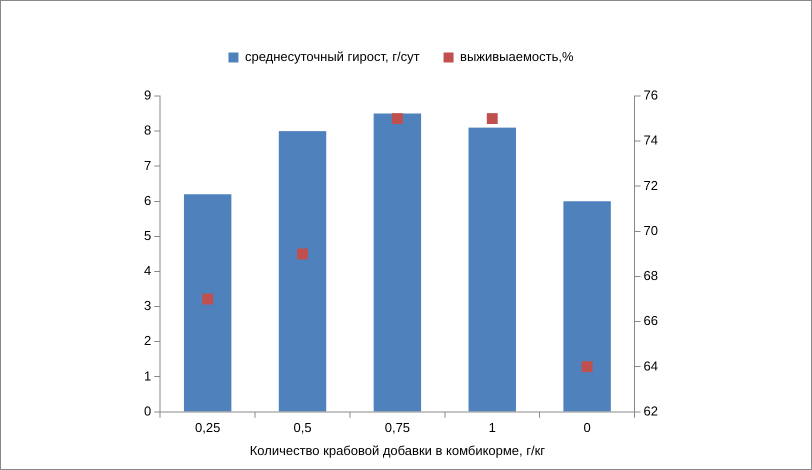 This screenshot has width=812, height=470. Describe the element at coordinates (332, 56) in the screenshot. I see `legend-label: среднесуточный гирост, г/сут` at that location.